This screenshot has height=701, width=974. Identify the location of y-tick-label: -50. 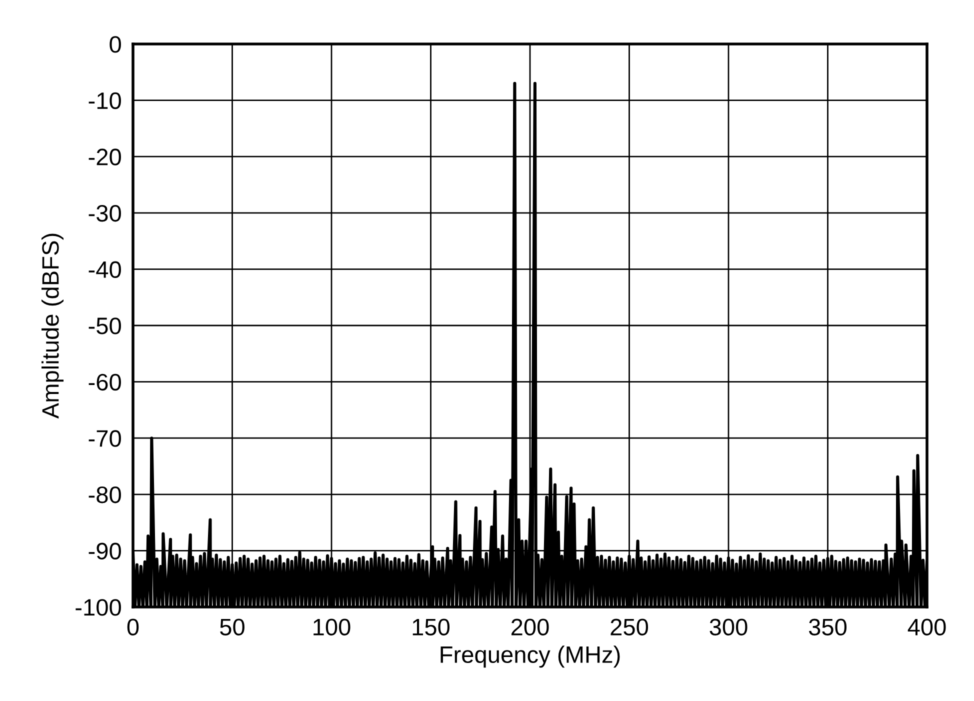
(104, 326).